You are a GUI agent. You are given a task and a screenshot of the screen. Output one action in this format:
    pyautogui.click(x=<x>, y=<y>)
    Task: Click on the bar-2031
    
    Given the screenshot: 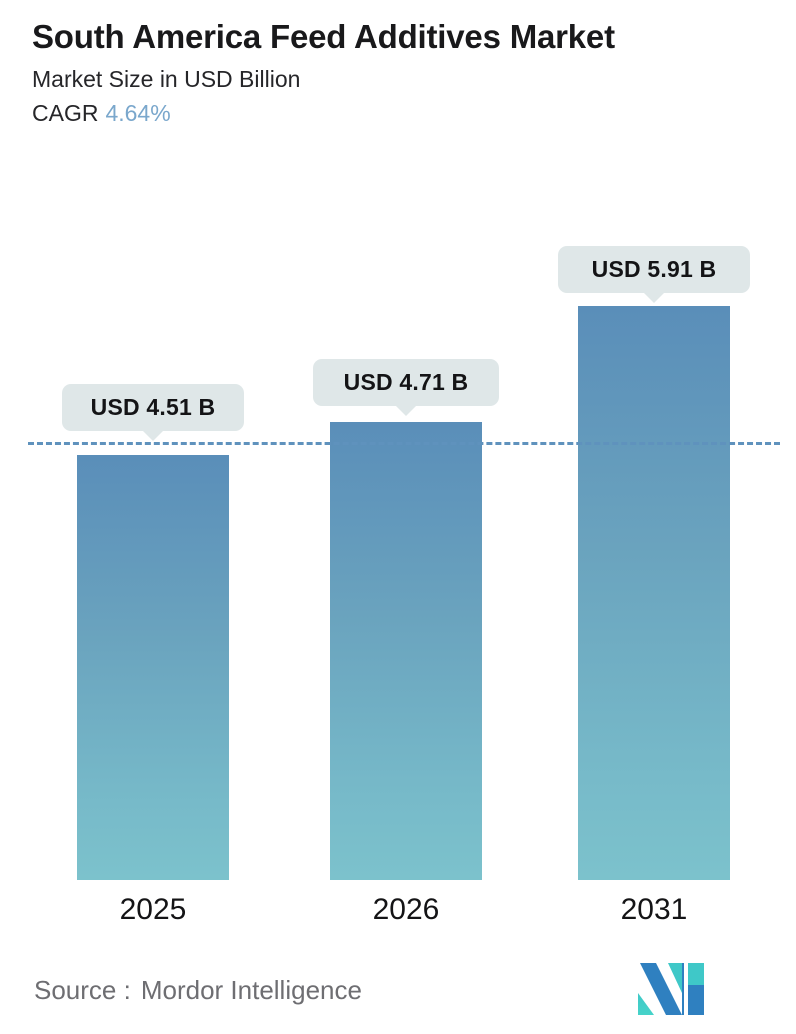 What is the action you would take?
    pyautogui.click(x=654, y=593)
    